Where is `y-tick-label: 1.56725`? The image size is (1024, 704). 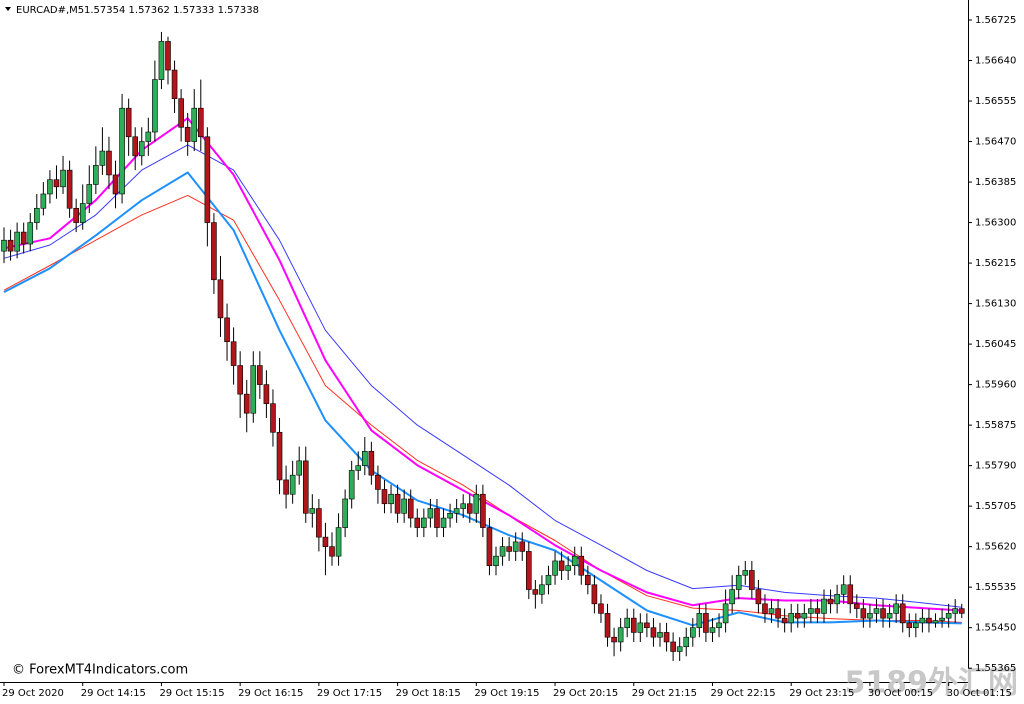 y-tick-label: 1.56725 is located at coordinates (995, 20).